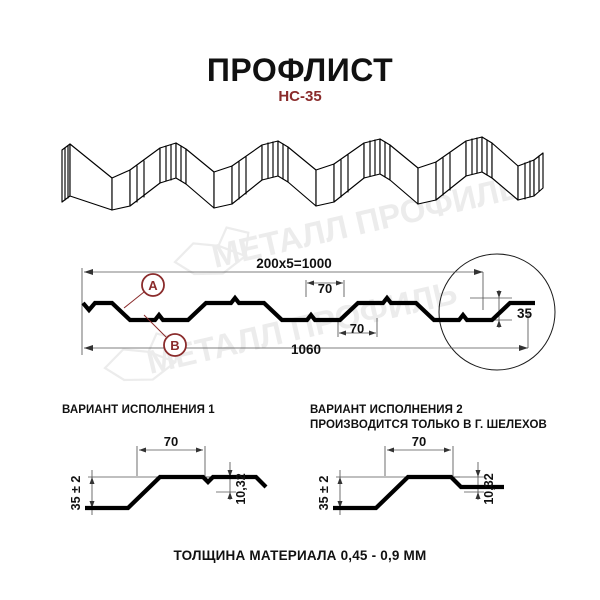 Image resolution: width=600 pixels, height=600 pixels. Describe the element at coordinates (418, 492) in the screenshot. I see `variant-2-profile-outline` at that location.